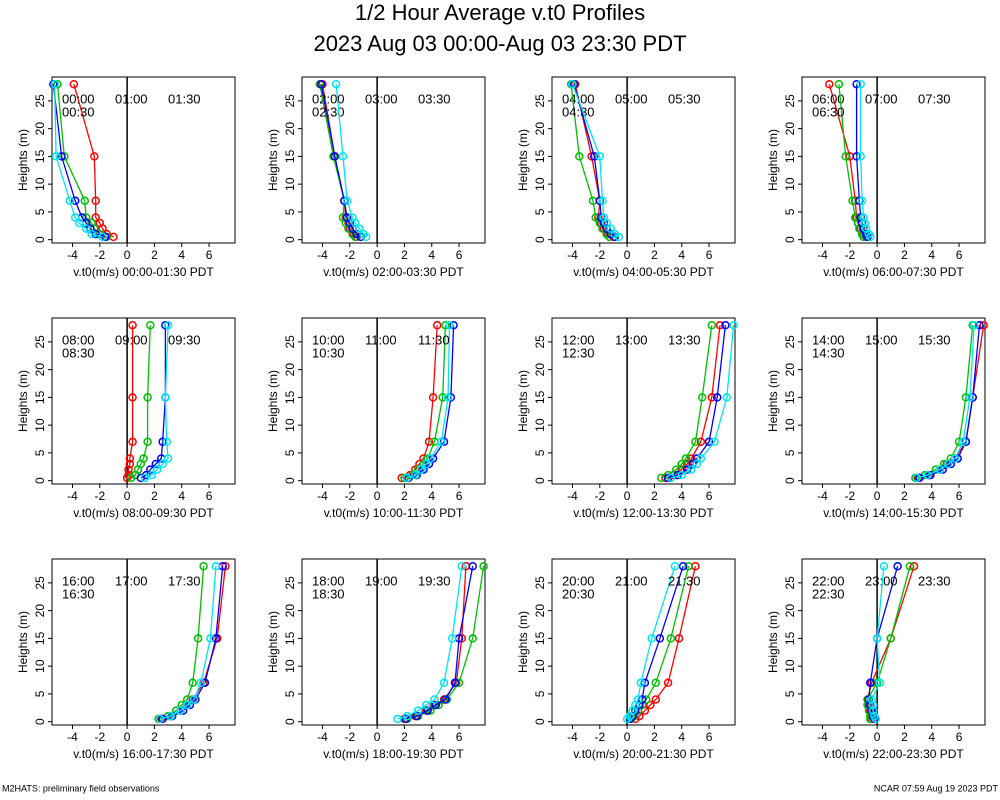 The height and width of the screenshot is (800, 1000). What do you see at coordinates (143, 272) in the screenshot?
I see `x-axis-label: v.t0(m/s) 00:00-01:30 PDT` at bounding box center [143, 272].